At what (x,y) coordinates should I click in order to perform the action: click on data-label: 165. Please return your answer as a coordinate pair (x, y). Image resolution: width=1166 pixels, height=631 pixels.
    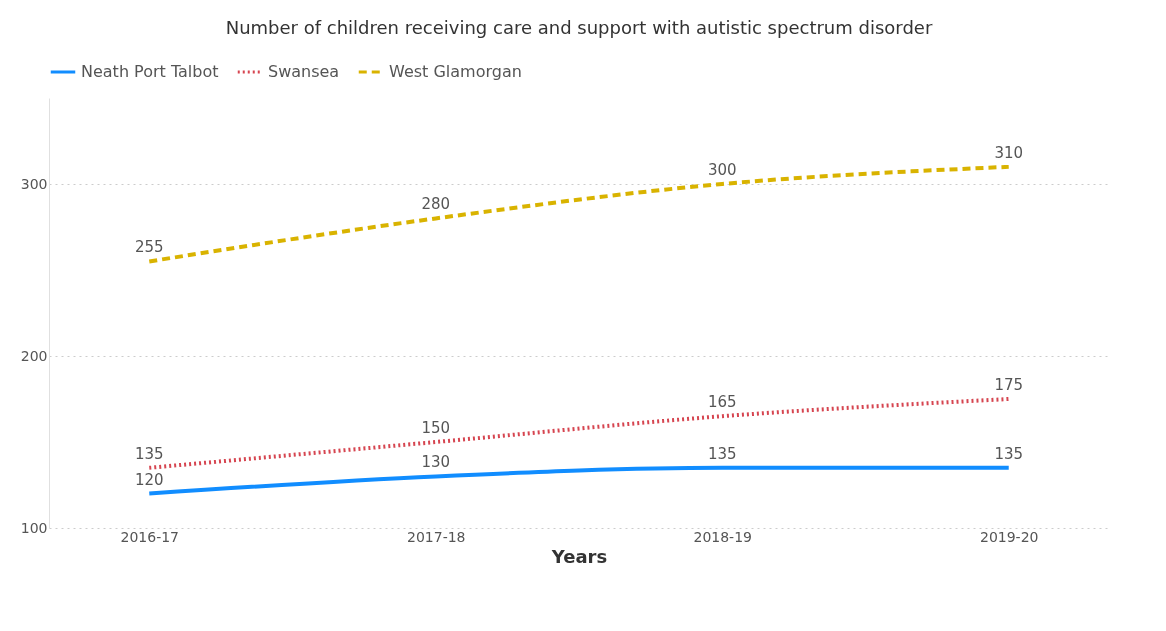
    Looking at the image, I should click on (722, 402).